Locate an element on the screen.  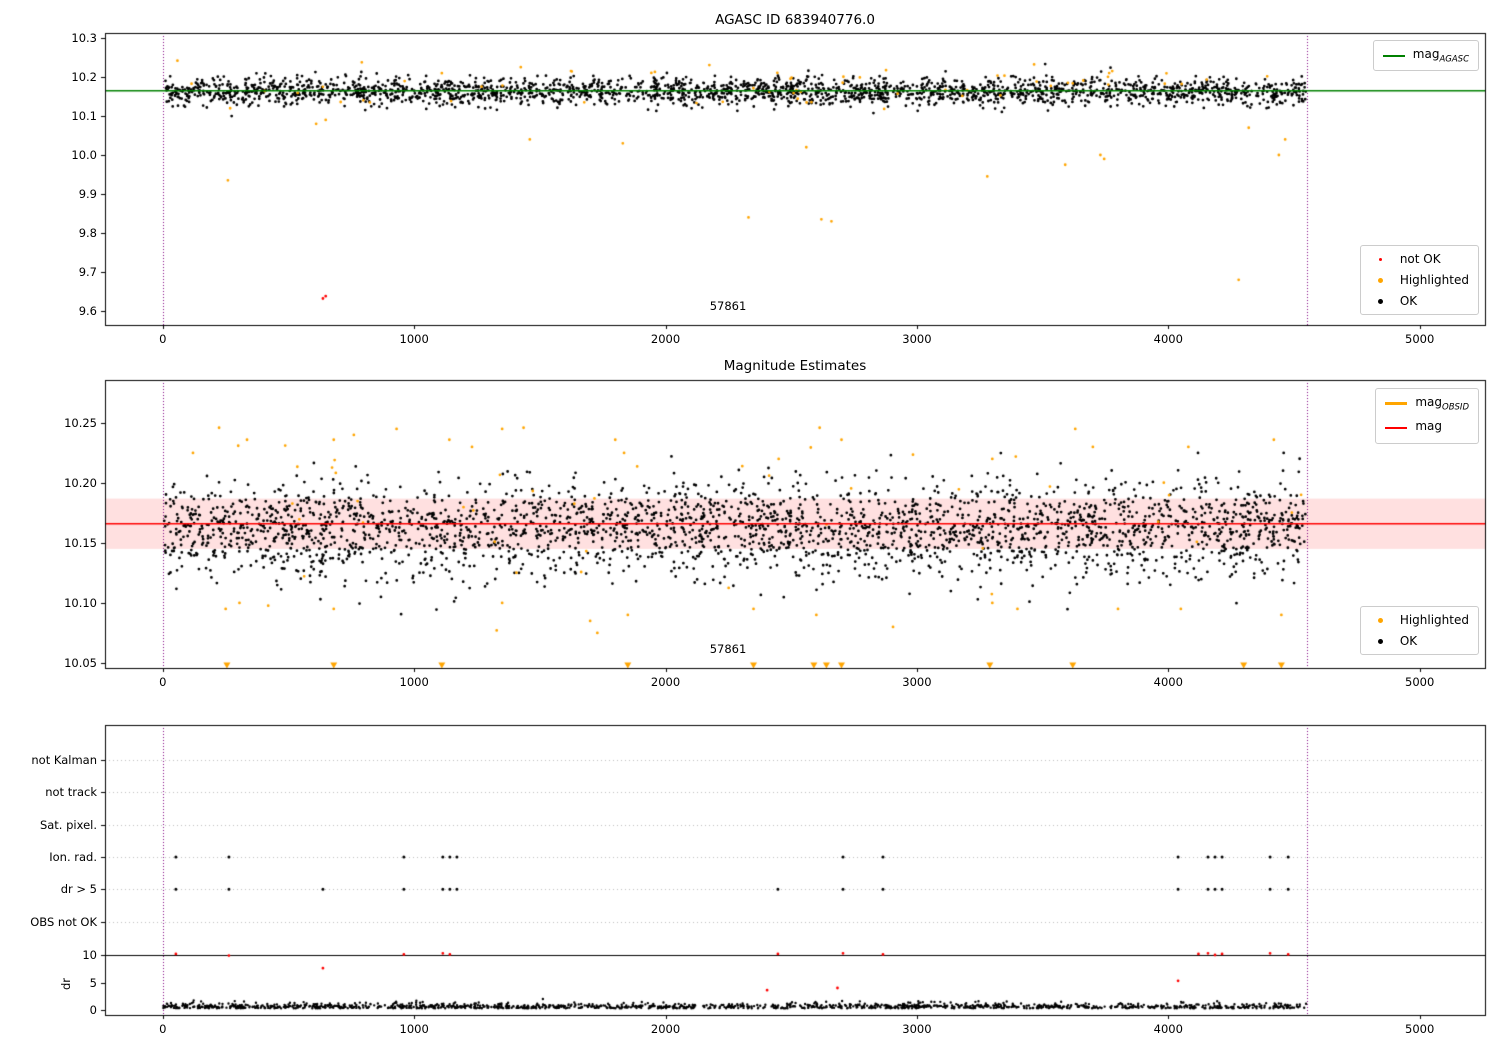
legend-item-mag-agasc: magAGASC is located at coordinates (1425, 56).